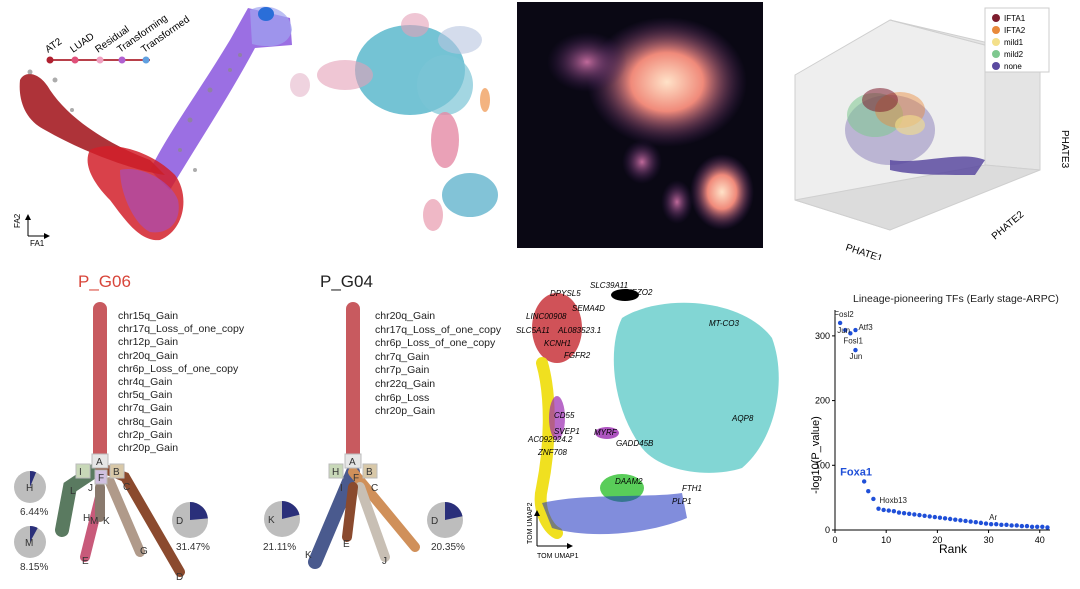 The height and width of the screenshot is (589, 1080). What do you see at coordinates (92, 124) in the screenshot?
I see `at2-cluster` at bounding box center [92, 124].